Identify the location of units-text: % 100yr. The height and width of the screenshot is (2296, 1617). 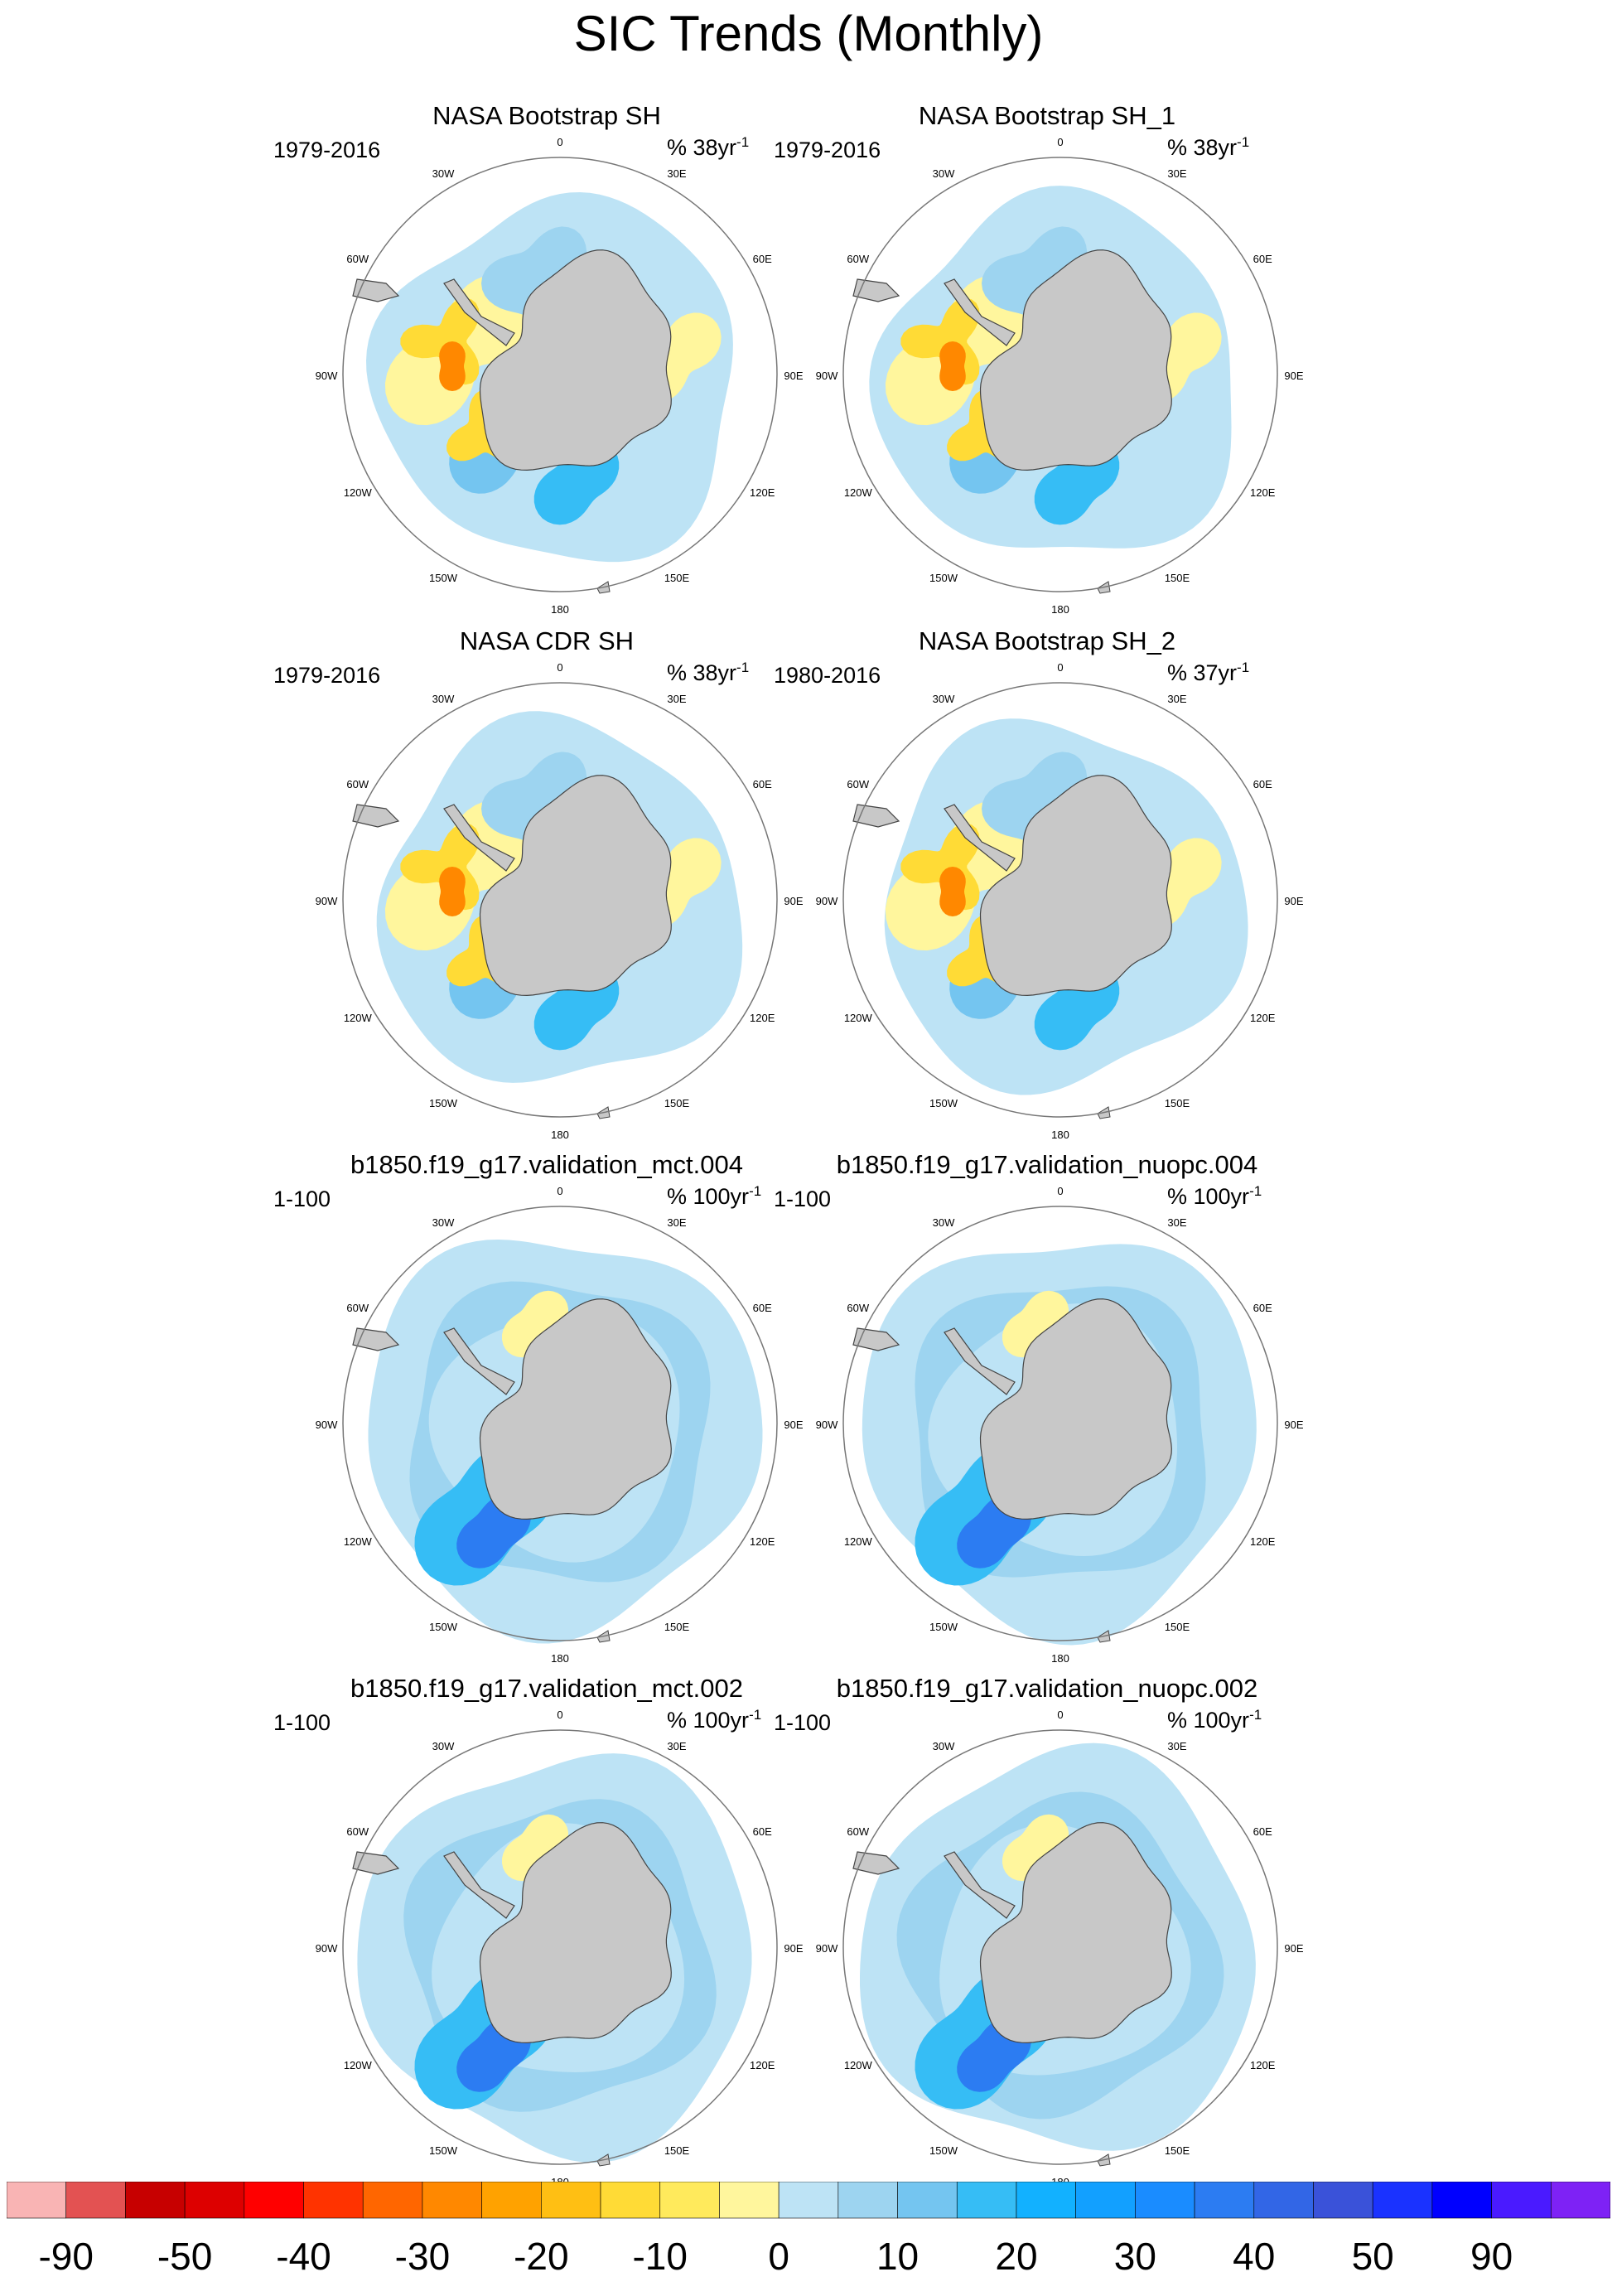
(708, 1196).